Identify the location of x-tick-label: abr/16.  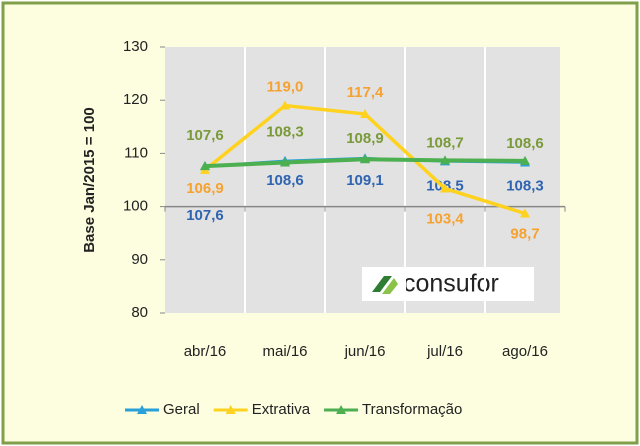
(205, 351).